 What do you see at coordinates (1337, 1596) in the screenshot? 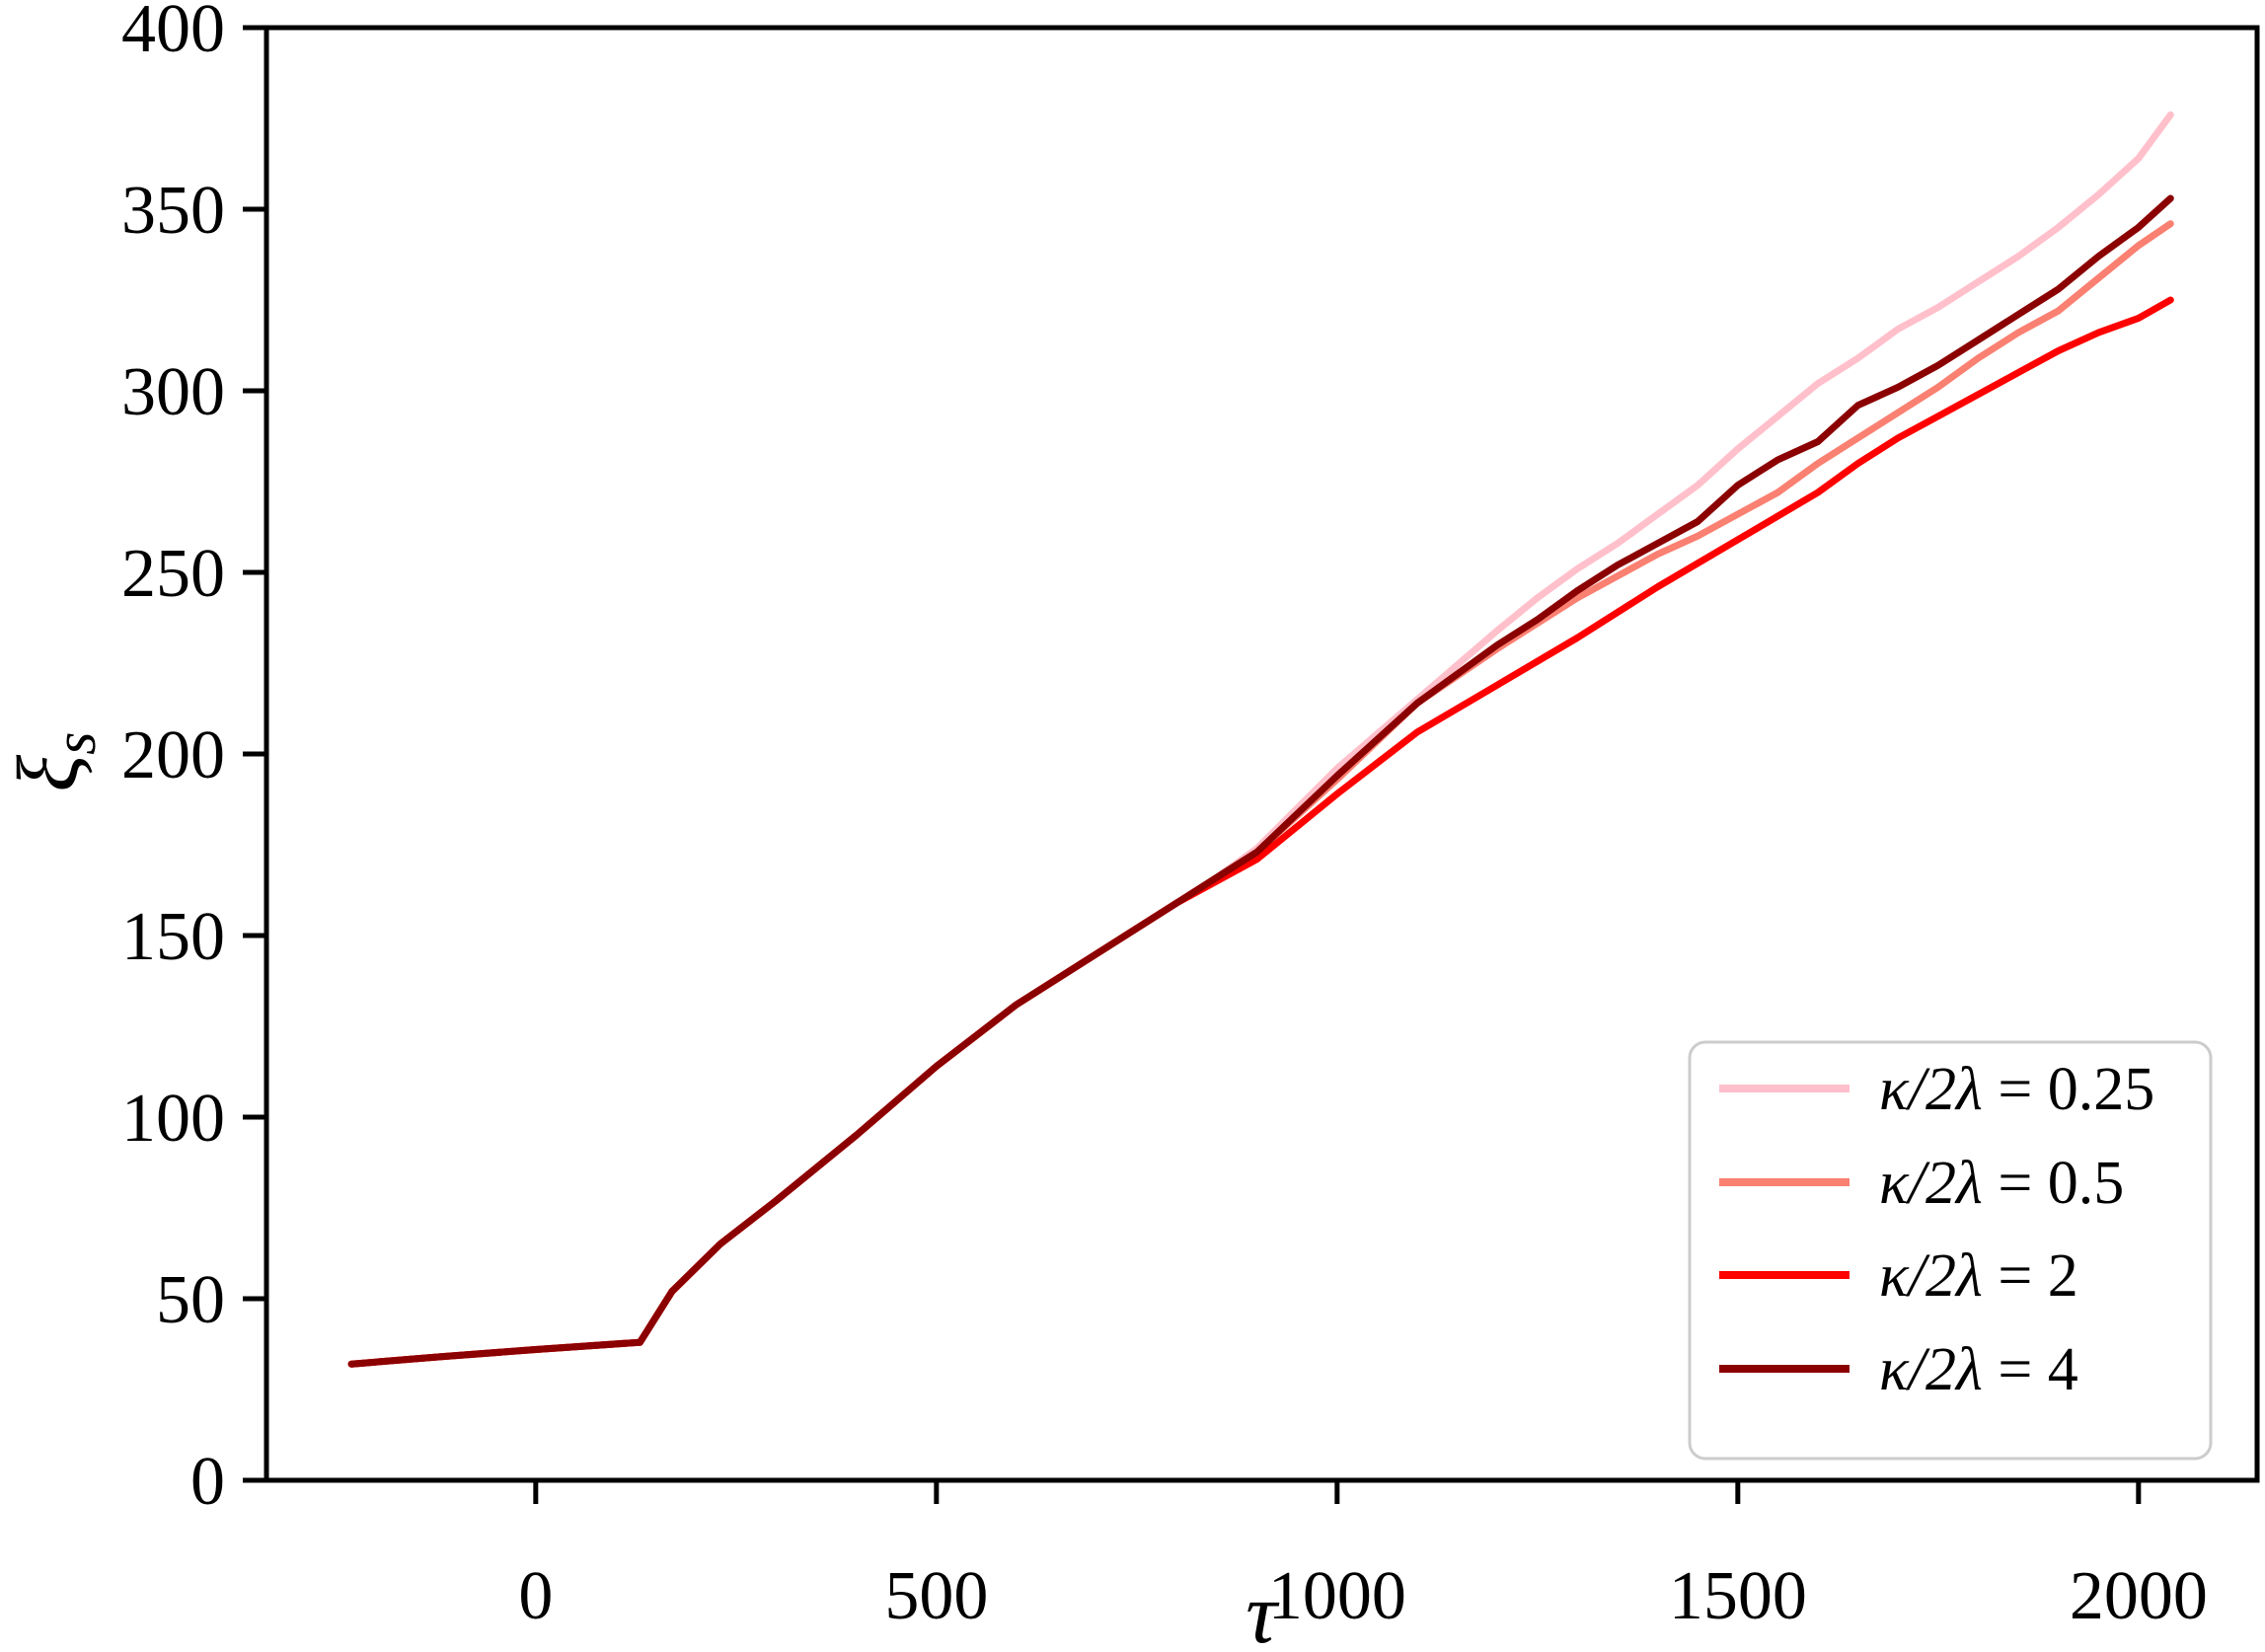
I see `x-tick-label: 1000` at bounding box center [1337, 1596].